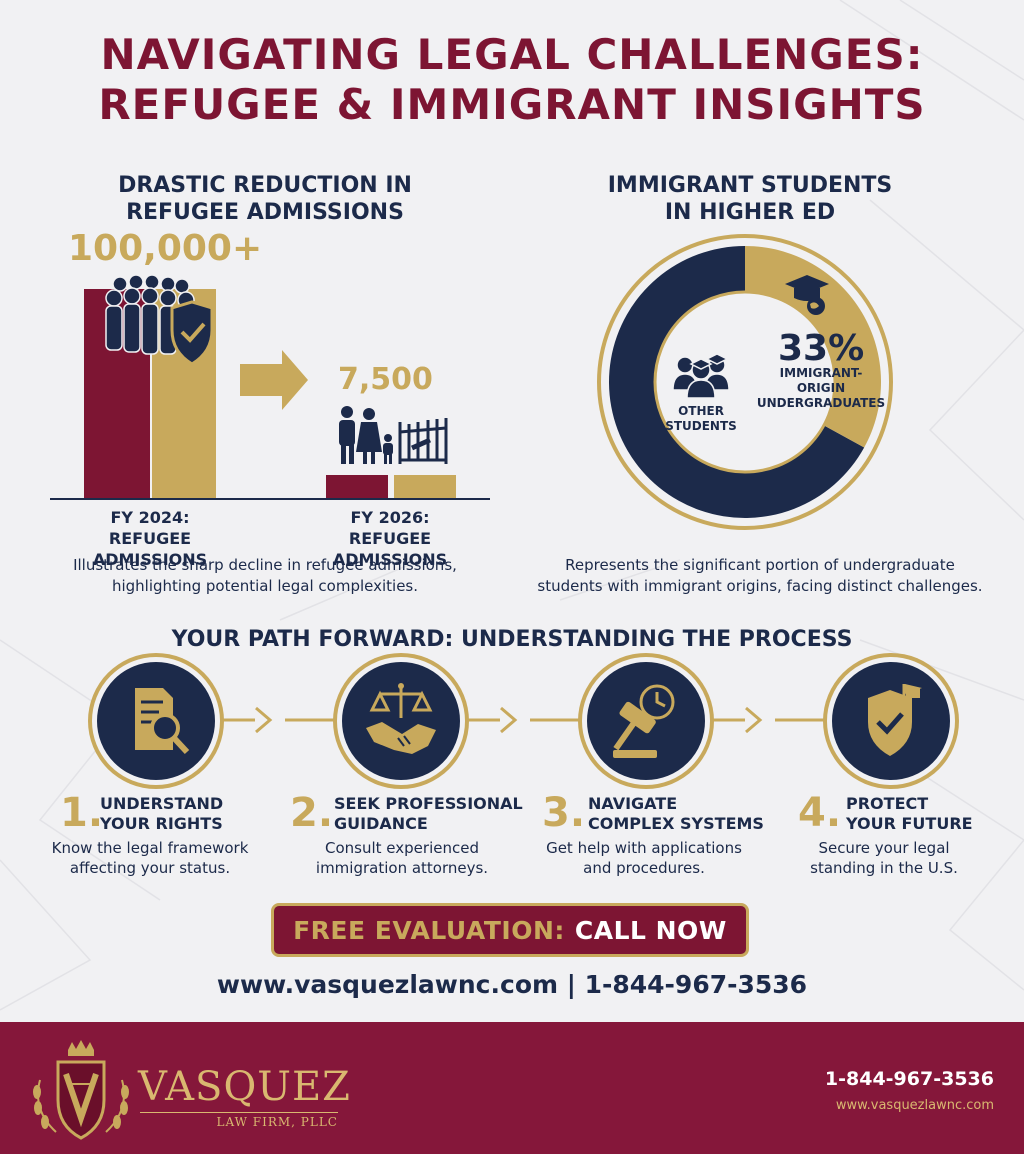 The width and height of the screenshot is (1024, 1154). I want to click on fy2026-value: 7,500, so click(385, 379).